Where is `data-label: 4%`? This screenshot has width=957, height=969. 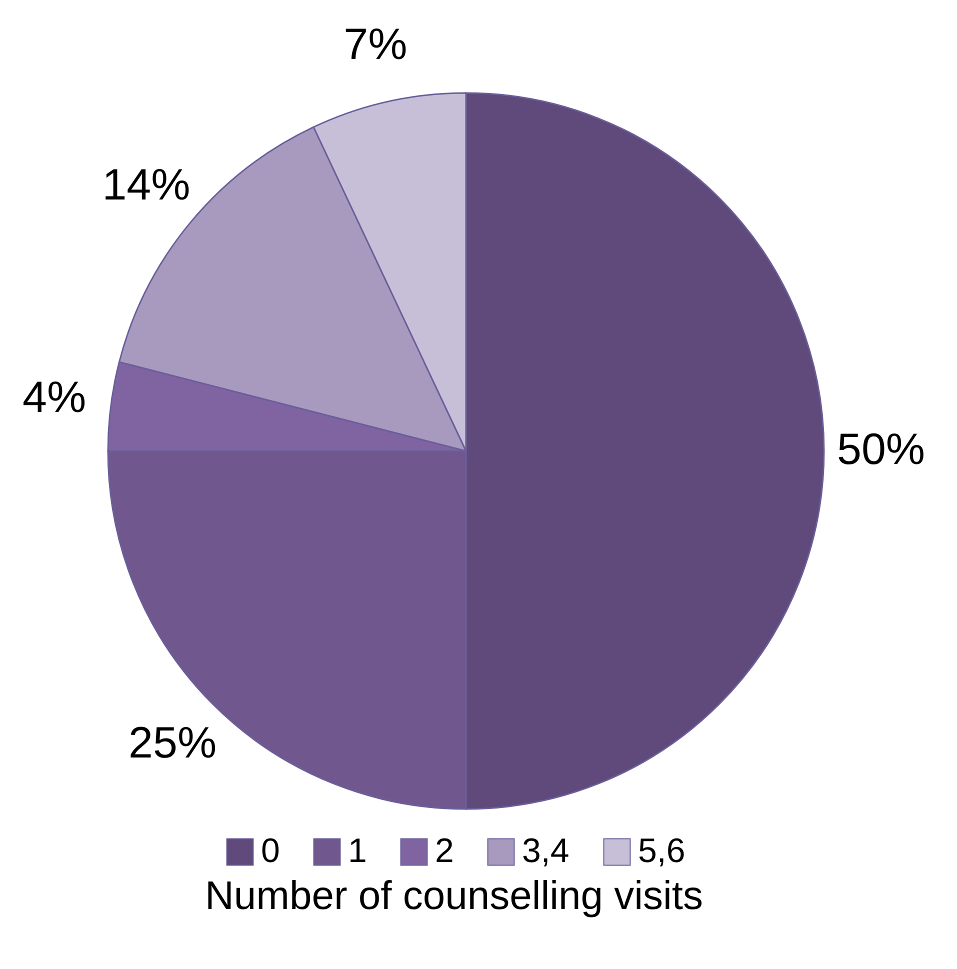 data-label: 4% is located at coordinates (54, 397).